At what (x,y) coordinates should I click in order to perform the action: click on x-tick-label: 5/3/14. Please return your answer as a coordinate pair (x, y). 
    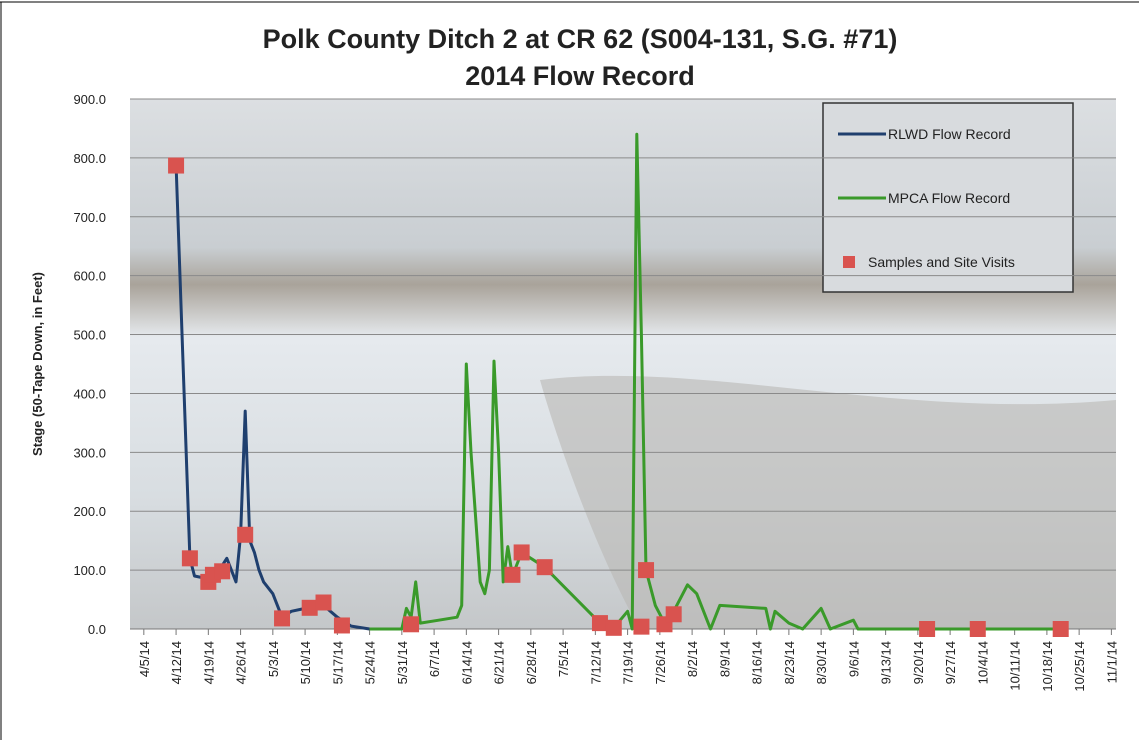
    Looking at the image, I should click on (273, 659).